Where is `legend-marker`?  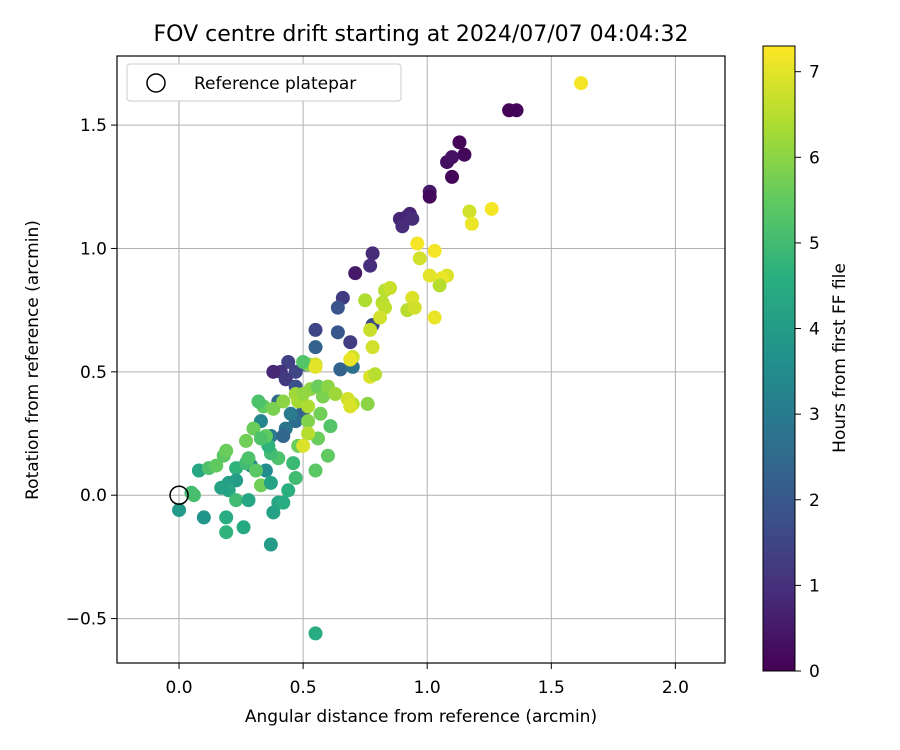 legend-marker is located at coordinates (156, 83).